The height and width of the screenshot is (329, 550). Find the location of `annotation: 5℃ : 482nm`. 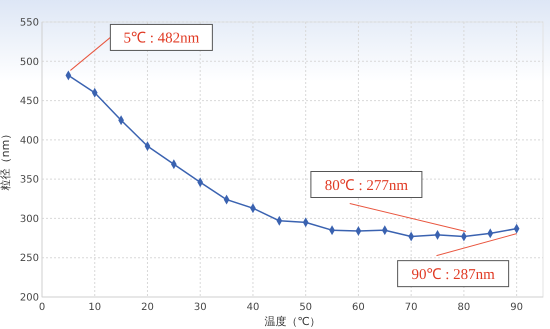

annotation: 5℃ : 482nm is located at coordinates (161, 38).